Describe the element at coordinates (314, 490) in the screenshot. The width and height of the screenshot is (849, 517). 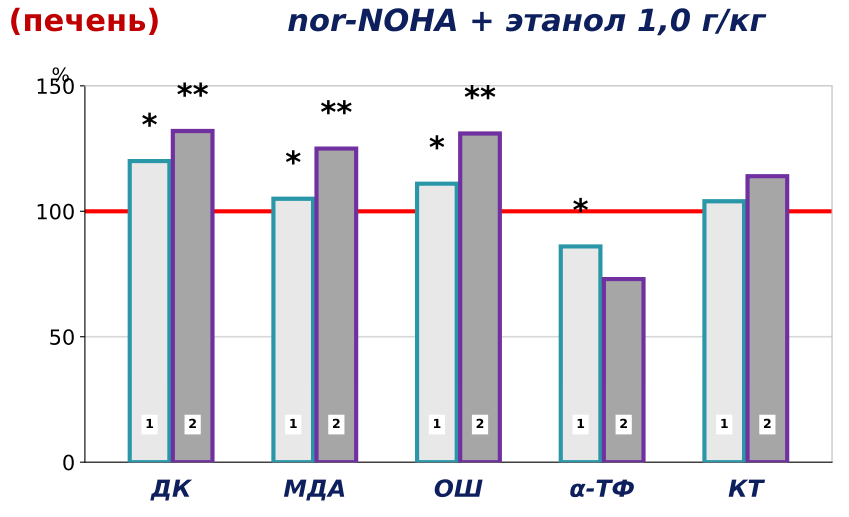
I see `x-tick-label: МДА` at that location.